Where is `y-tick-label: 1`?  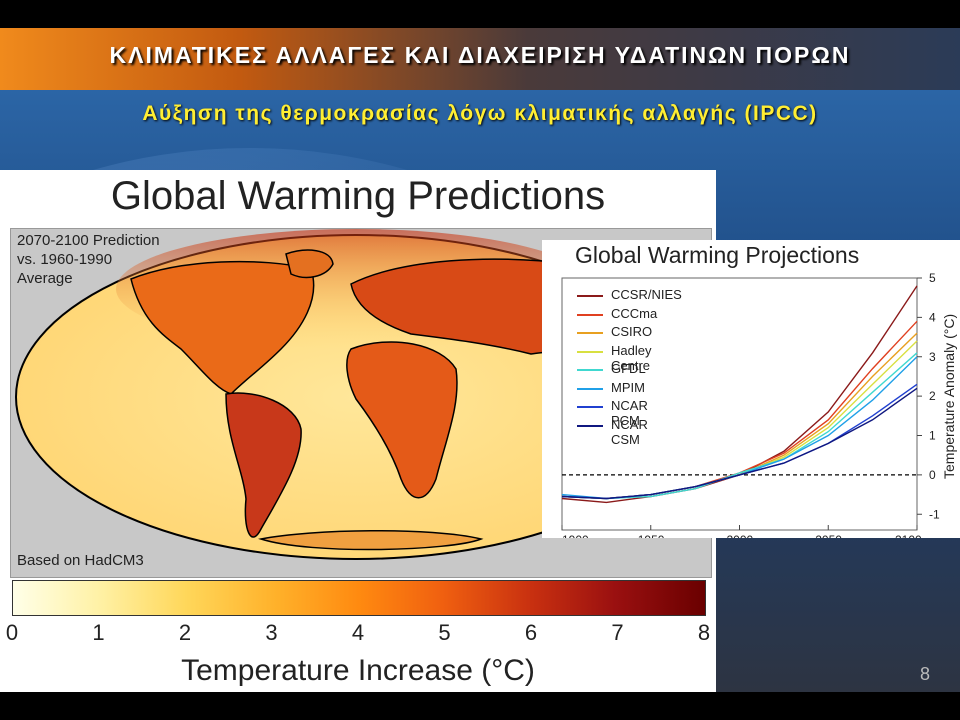
y-tick-label: 1 is located at coordinates (932, 436).